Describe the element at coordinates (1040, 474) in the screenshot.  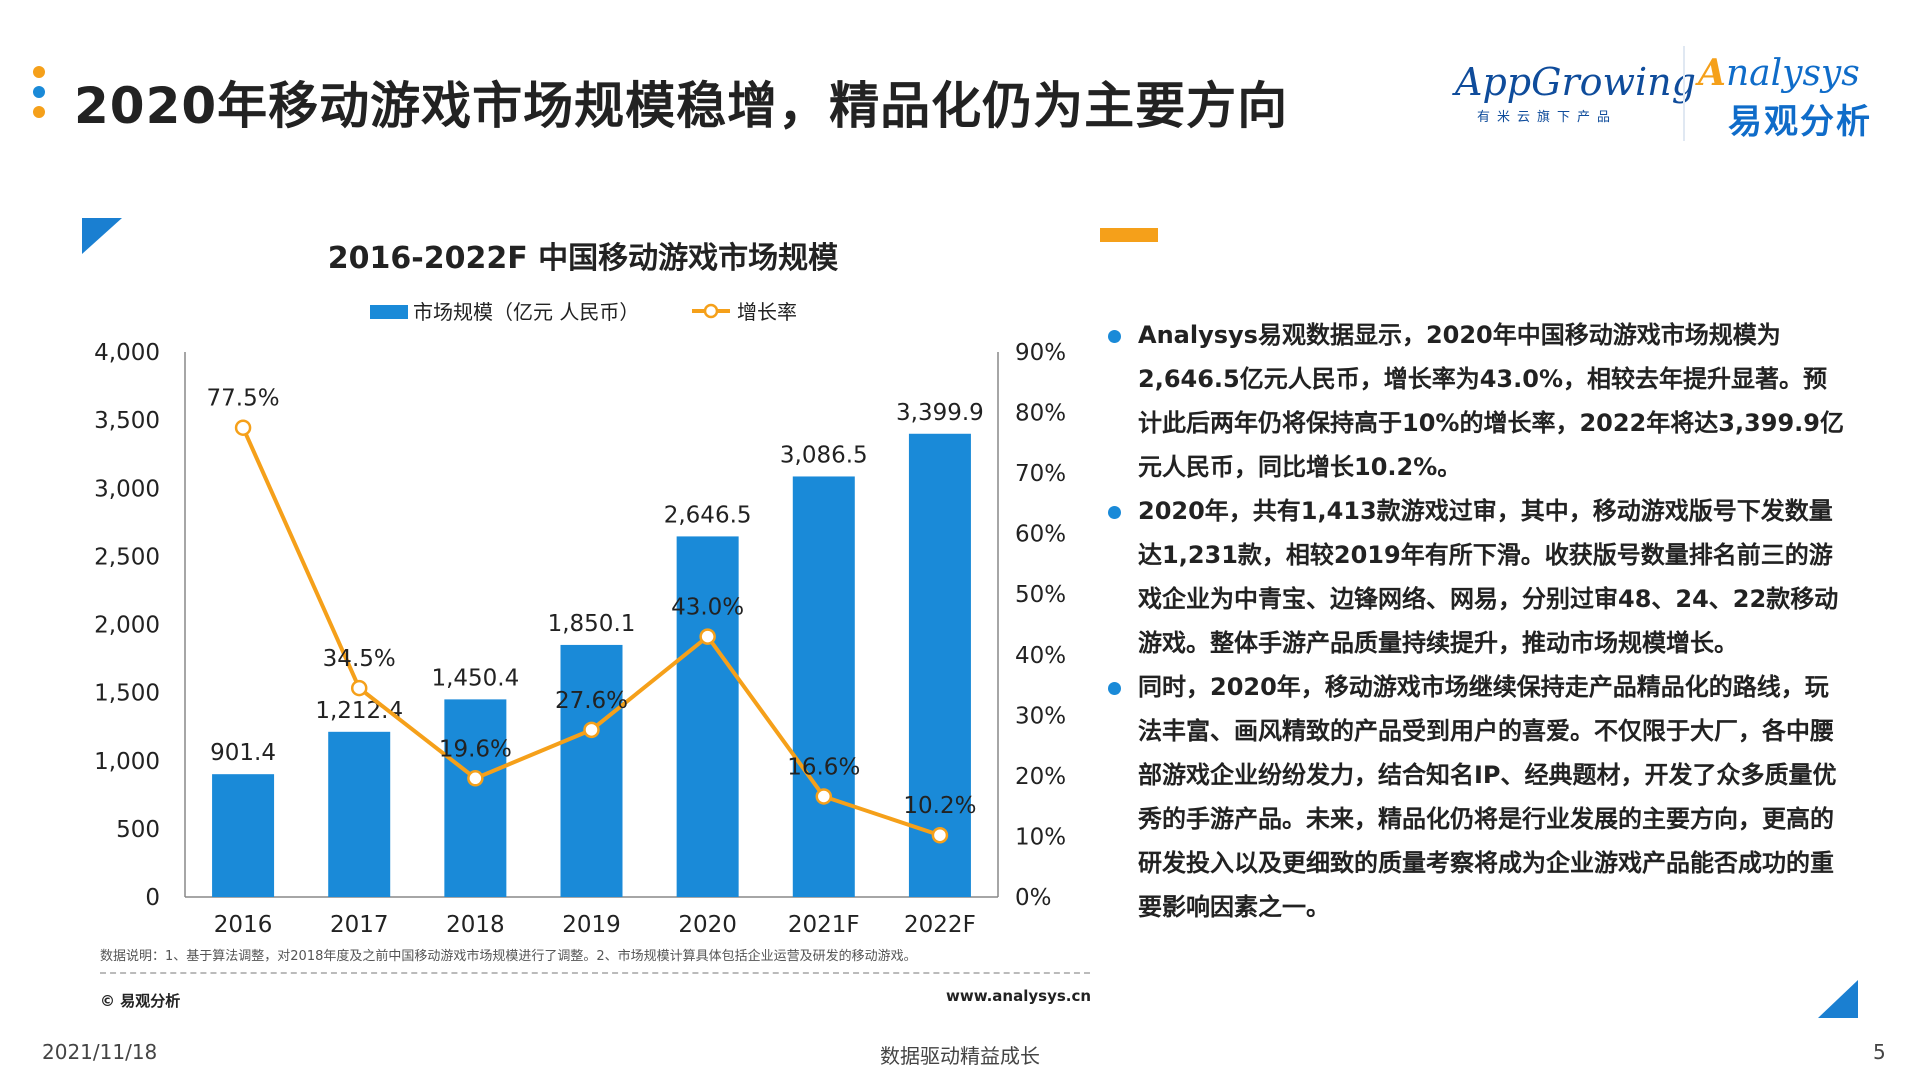
I see `y-tick-label-right: 70%` at that location.